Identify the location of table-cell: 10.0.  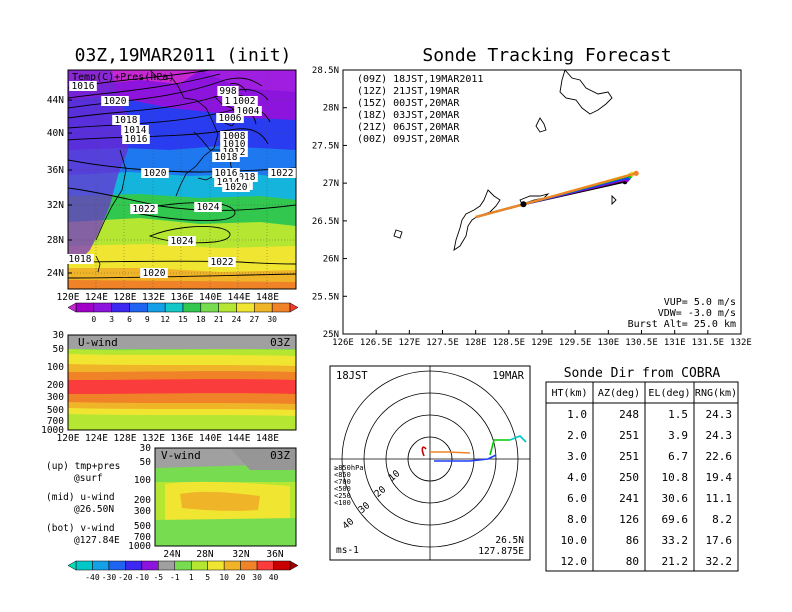
(574, 540).